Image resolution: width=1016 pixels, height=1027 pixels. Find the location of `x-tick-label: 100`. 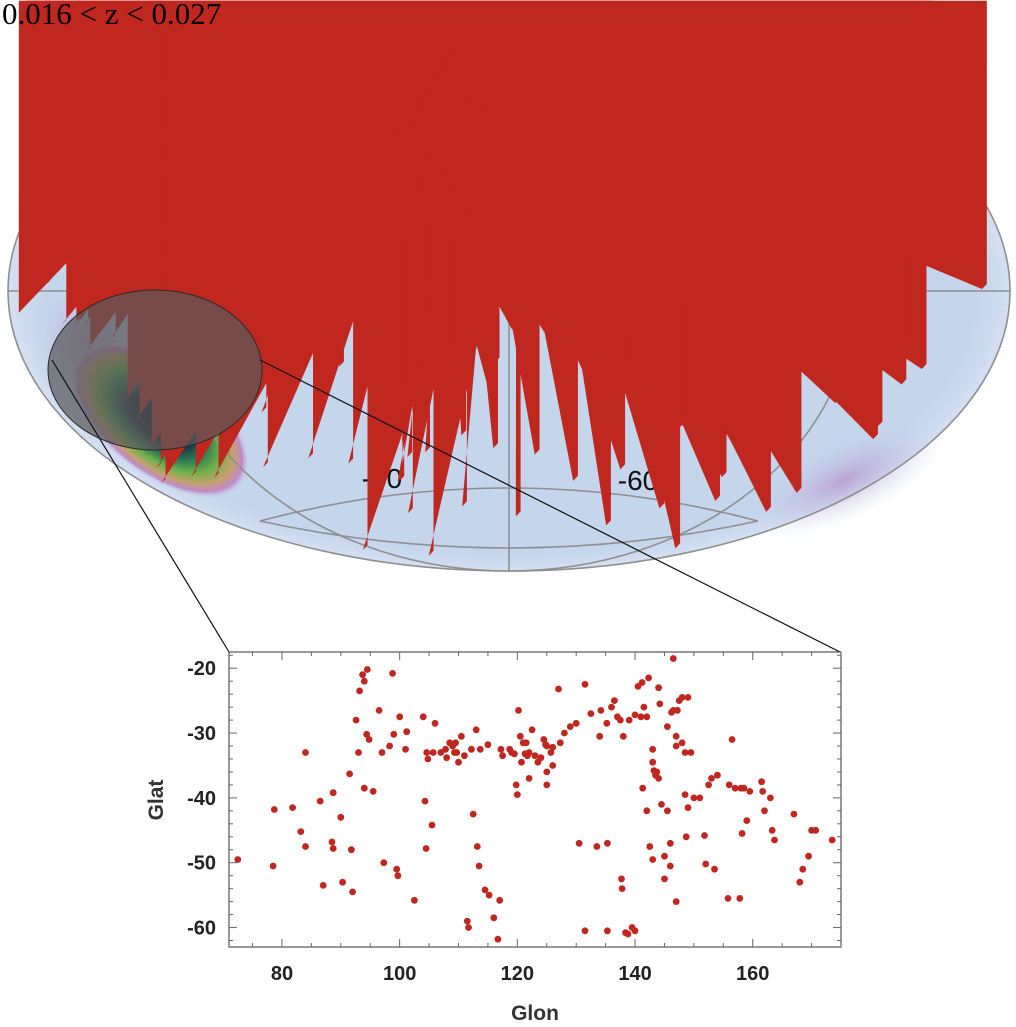

x-tick-label: 100 is located at coordinates (399, 974).